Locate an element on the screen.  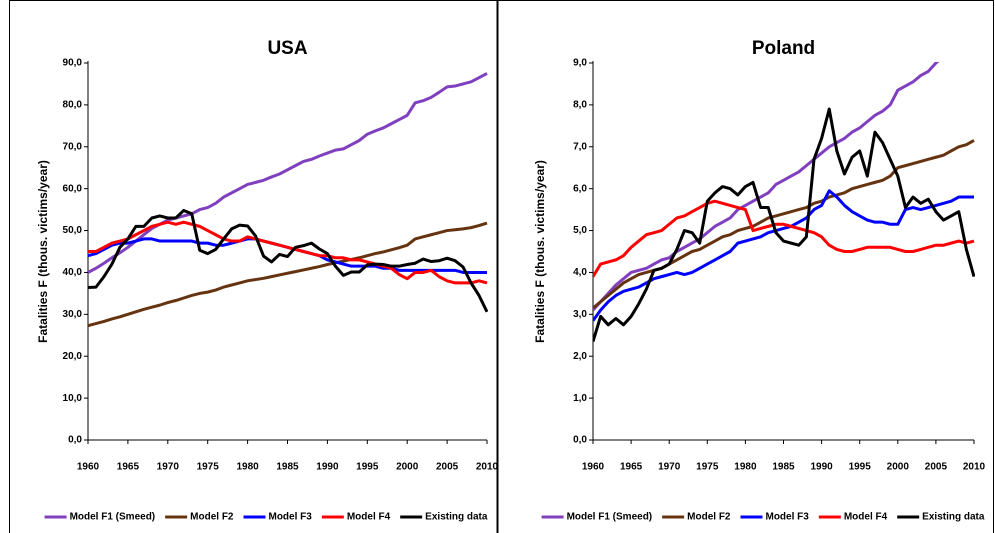
y-tick-label: 7,0 is located at coordinates (580, 146).